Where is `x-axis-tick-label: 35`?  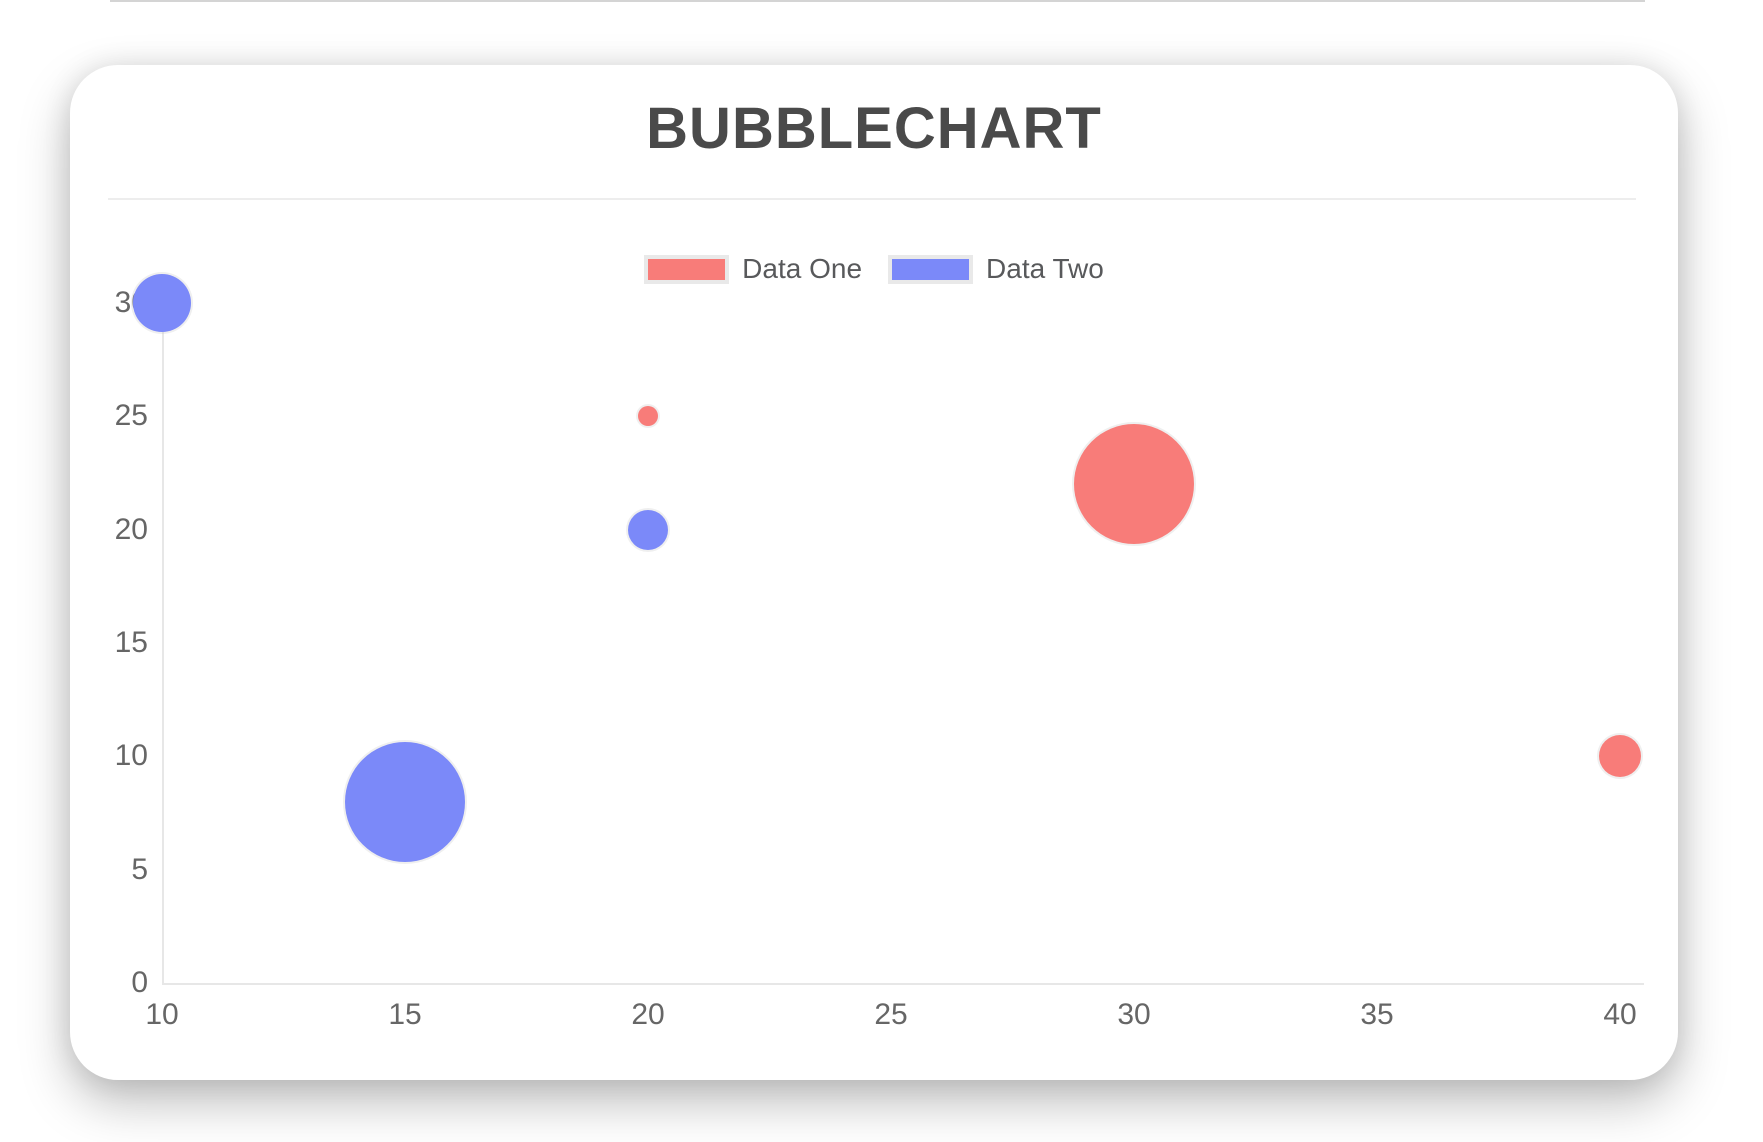 x-axis-tick-label: 35 is located at coordinates (1377, 1014).